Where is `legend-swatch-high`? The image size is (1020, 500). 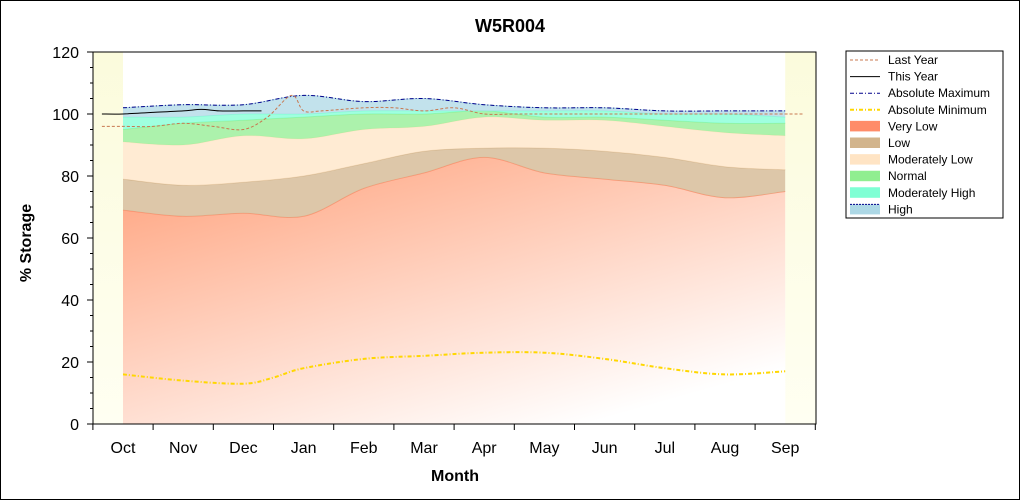 legend-swatch-high is located at coordinates (865, 209).